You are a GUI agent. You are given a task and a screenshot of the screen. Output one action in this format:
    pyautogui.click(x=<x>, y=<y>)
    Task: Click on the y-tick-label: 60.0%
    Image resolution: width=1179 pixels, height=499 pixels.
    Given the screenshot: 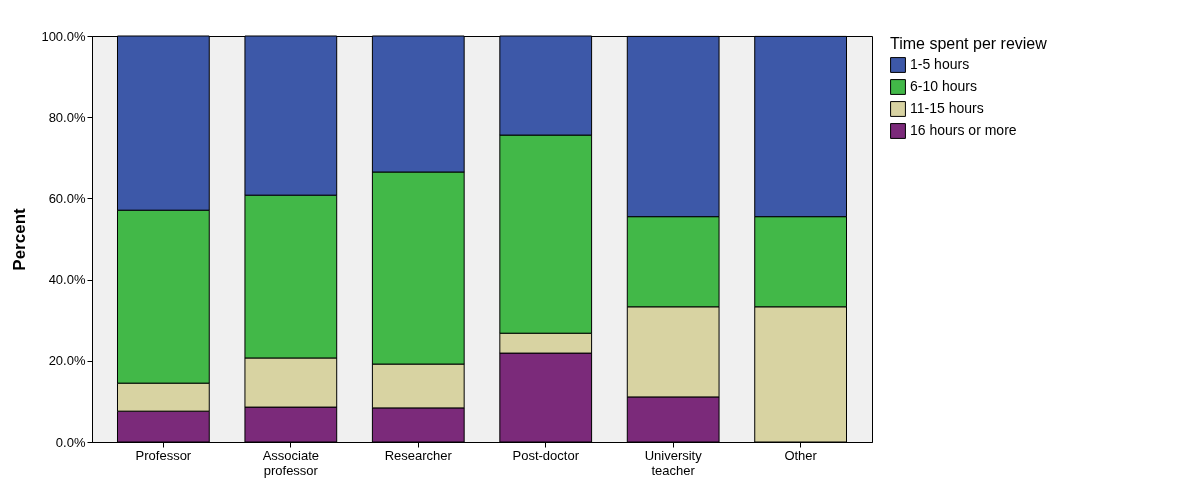 What is the action you would take?
    pyautogui.click(x=67, y=198)
    